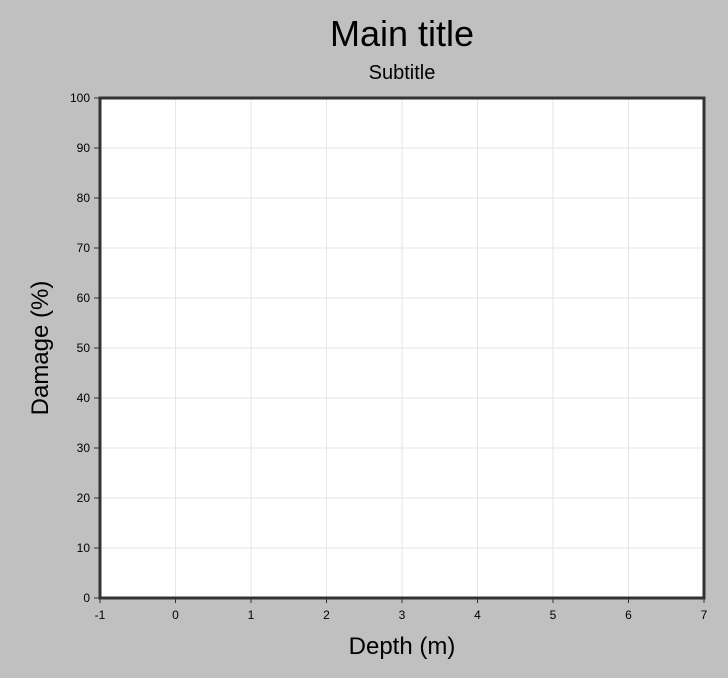 The height and width of the screenshot is (678, 728). What do you see at coordinates (175, 615) in the screenshot?
I see `x-tick-label: 0` at bounding box center [175, 615].